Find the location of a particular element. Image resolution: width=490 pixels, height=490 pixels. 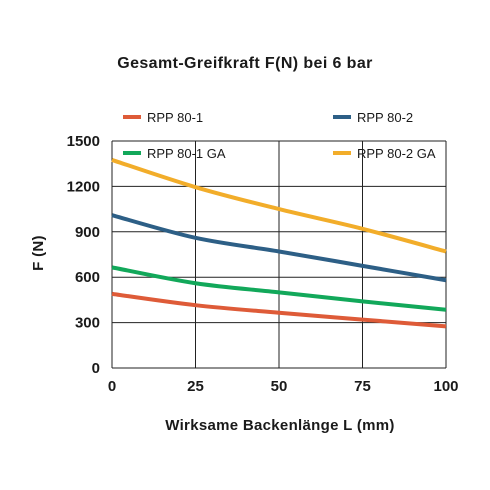

legend-label: RPP 80-2 GA is located at coordinates (396, 153).